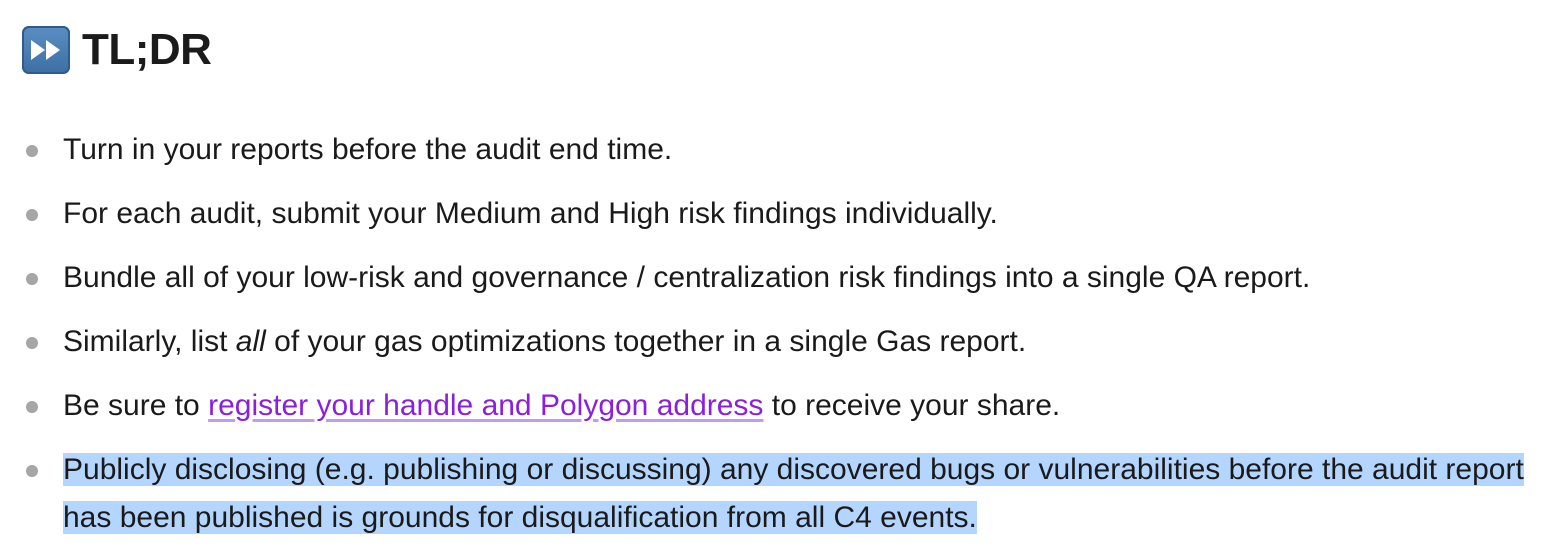  What do you see at coordinates (149, 341) in the screenshot?
I see `text-before-emphasis: Similarly, list` at bounding box center [149, 341].